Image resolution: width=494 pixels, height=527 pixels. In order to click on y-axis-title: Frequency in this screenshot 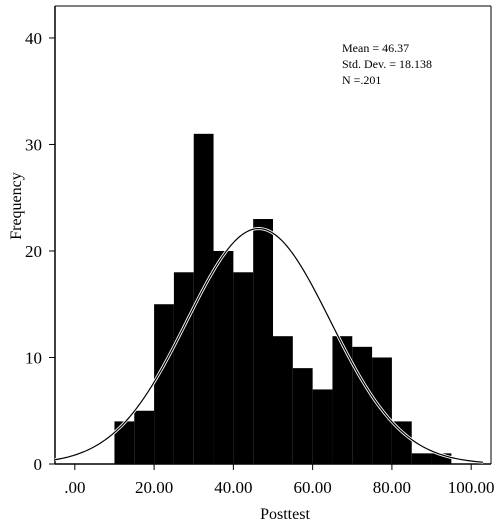, I will do `click(16, 206)`.